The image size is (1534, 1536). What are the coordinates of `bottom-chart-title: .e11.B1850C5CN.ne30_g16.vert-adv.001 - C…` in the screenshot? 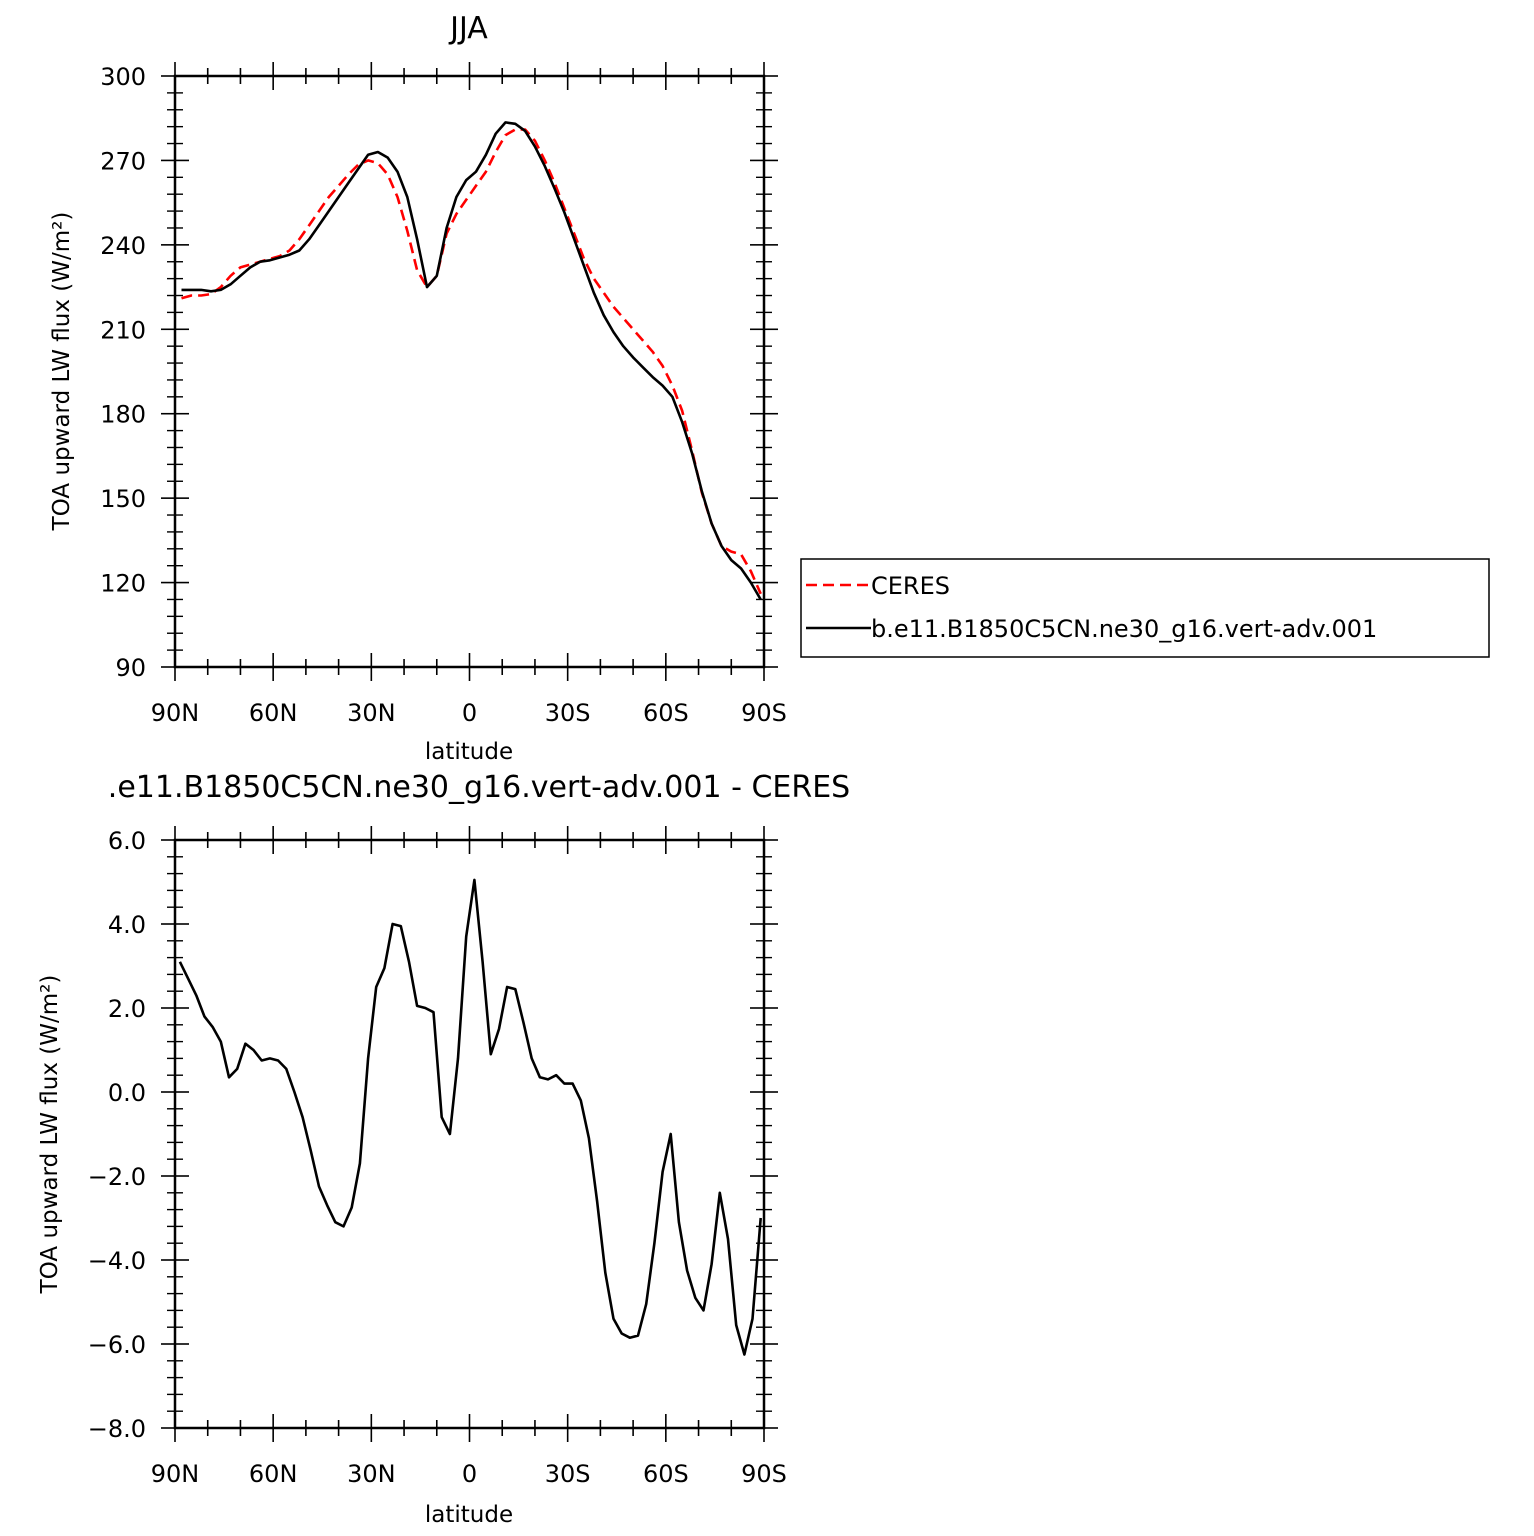 It's located at (479, 787).